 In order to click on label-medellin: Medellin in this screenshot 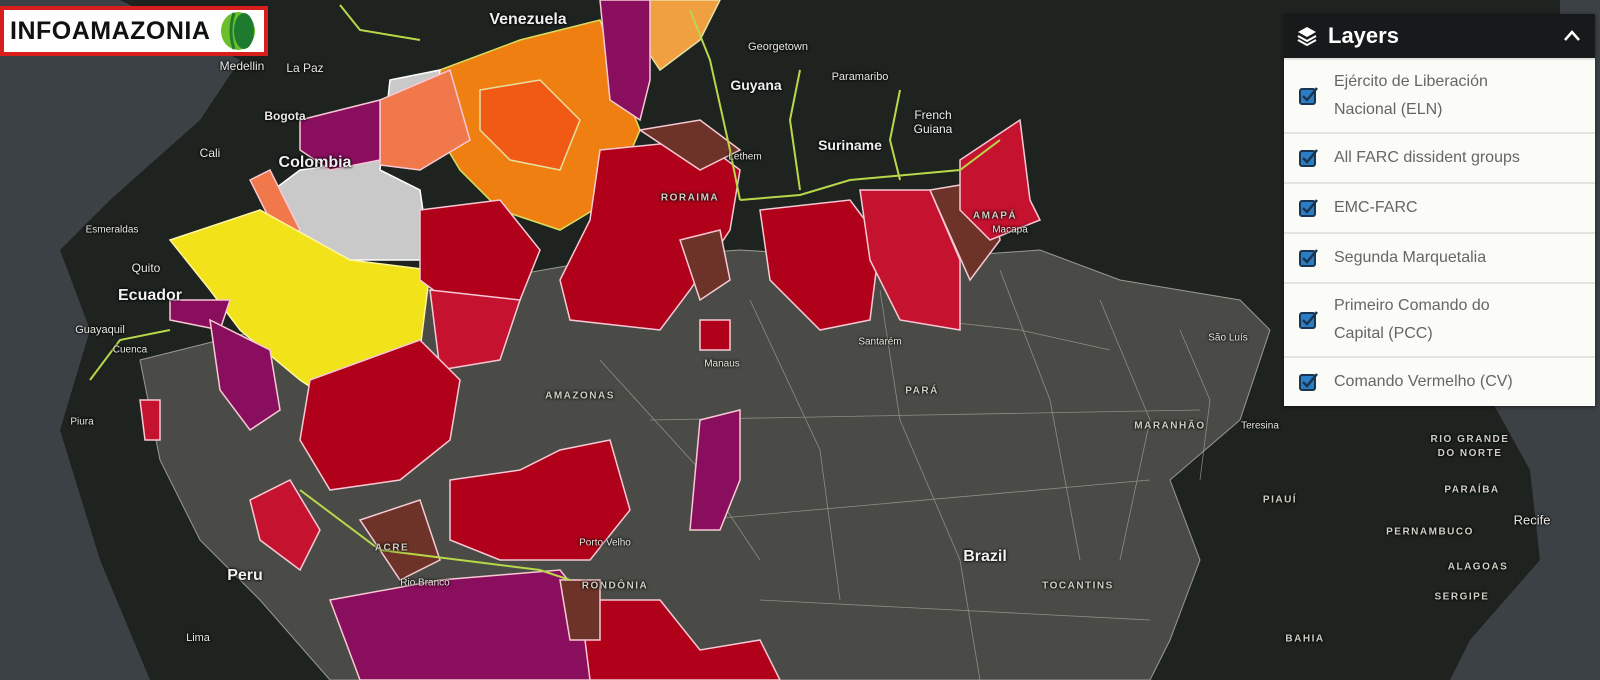, I will do `click(242, 66)`.